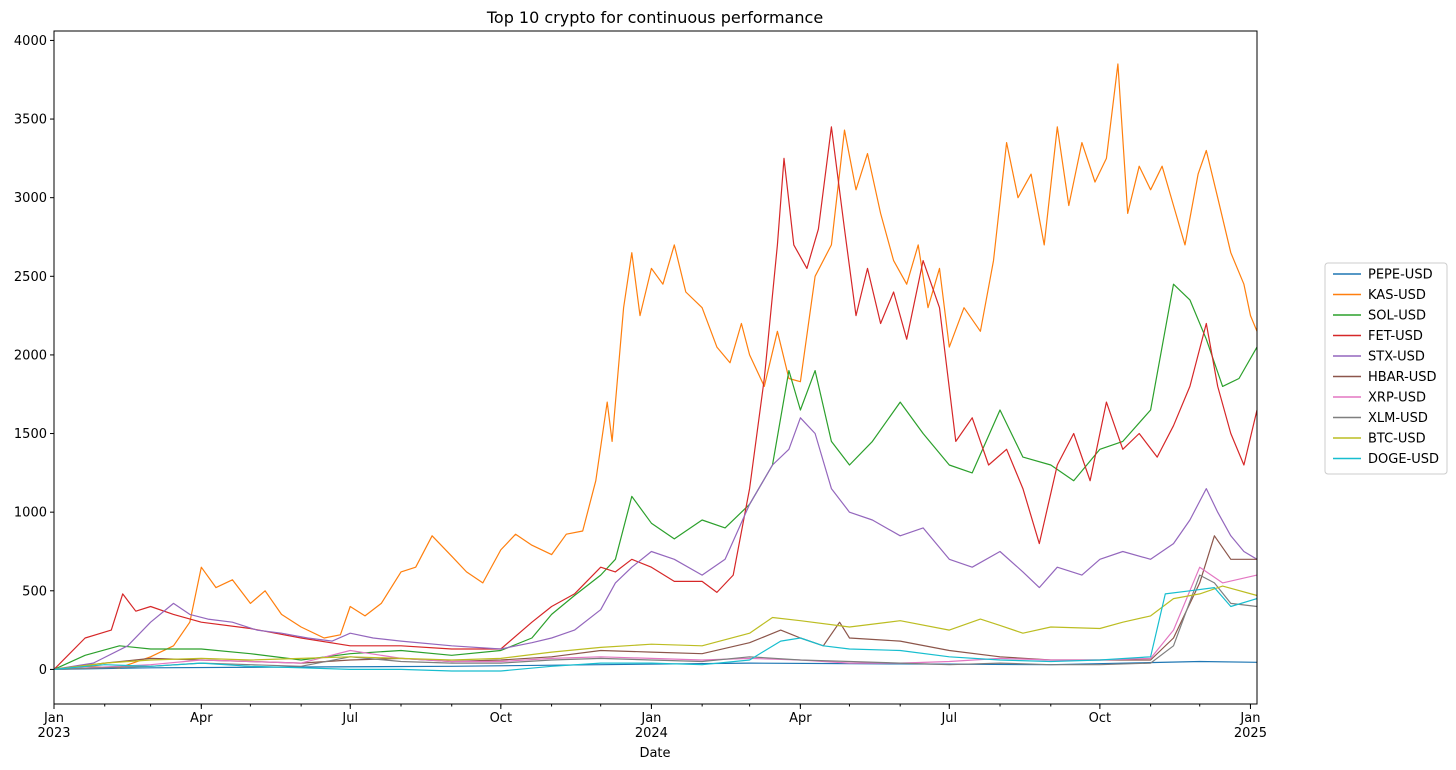 Image resolution: width=1456 pixels, height=770 pixels. I want to click on x-tick-year-label: 2023, so click(53, 733).